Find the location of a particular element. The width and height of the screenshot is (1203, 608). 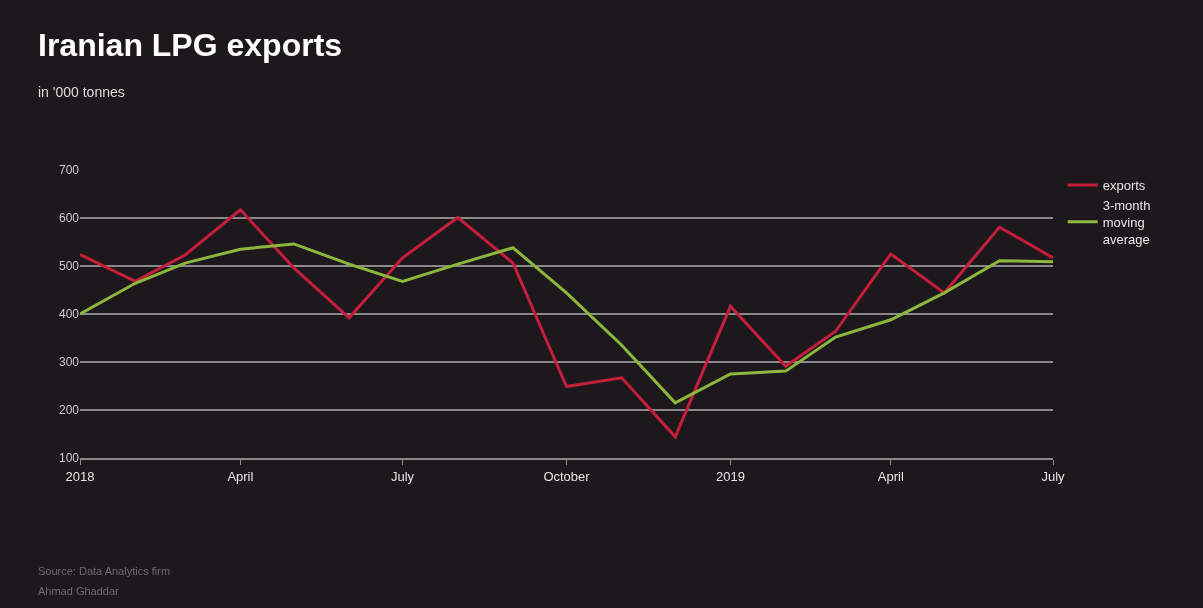

y-tick-label: 100 is located at coordinates (69, 458).